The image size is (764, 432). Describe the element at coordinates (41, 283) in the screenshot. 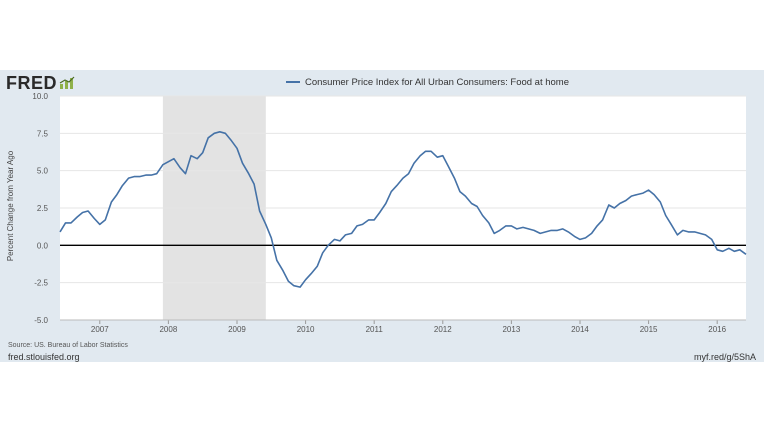

I see `y-tick-label: -2.5` at that location.